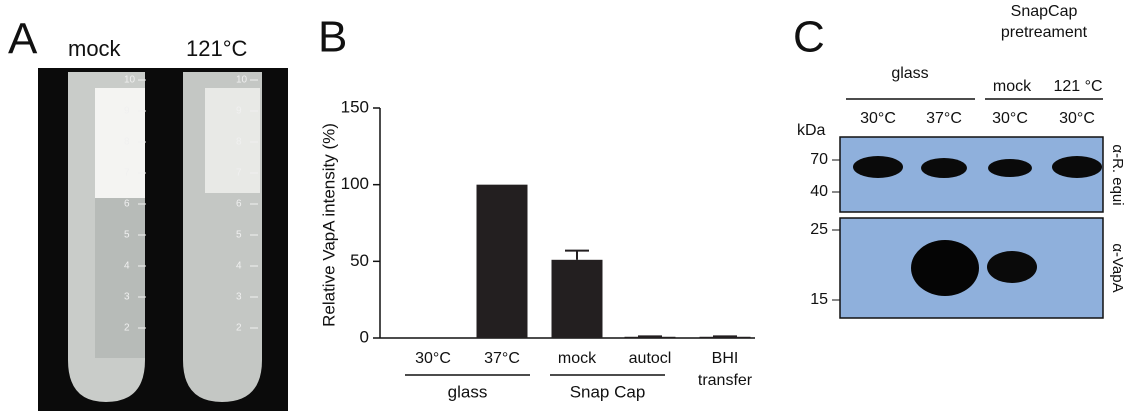 This screenshot has height=411, width=1130. I want to click on pretreatment-label: 121 °C, so click(1077, 86).